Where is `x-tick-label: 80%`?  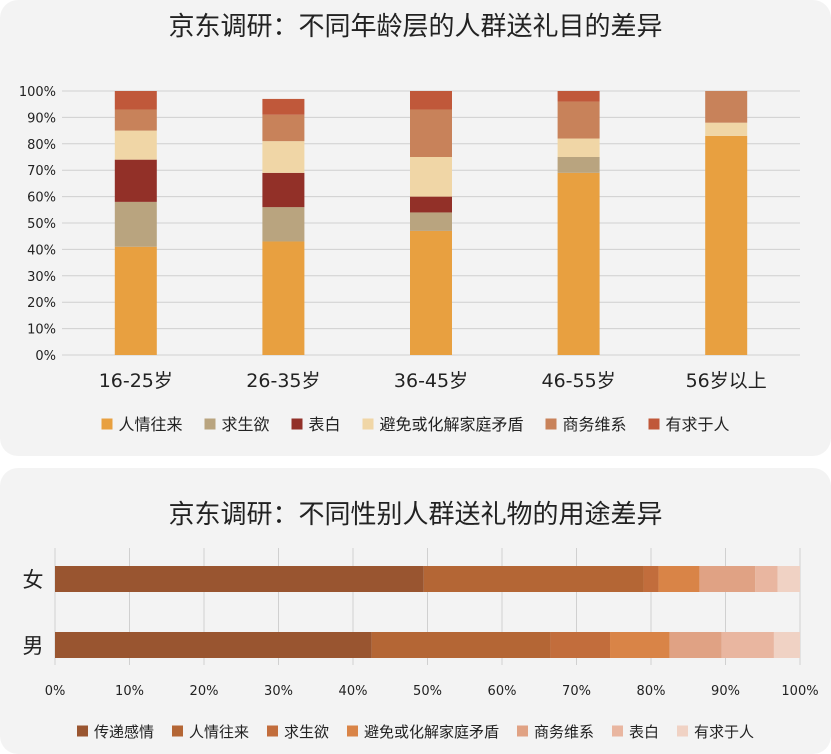 x-tick-label: 80% is located at coordinates (651, 691).